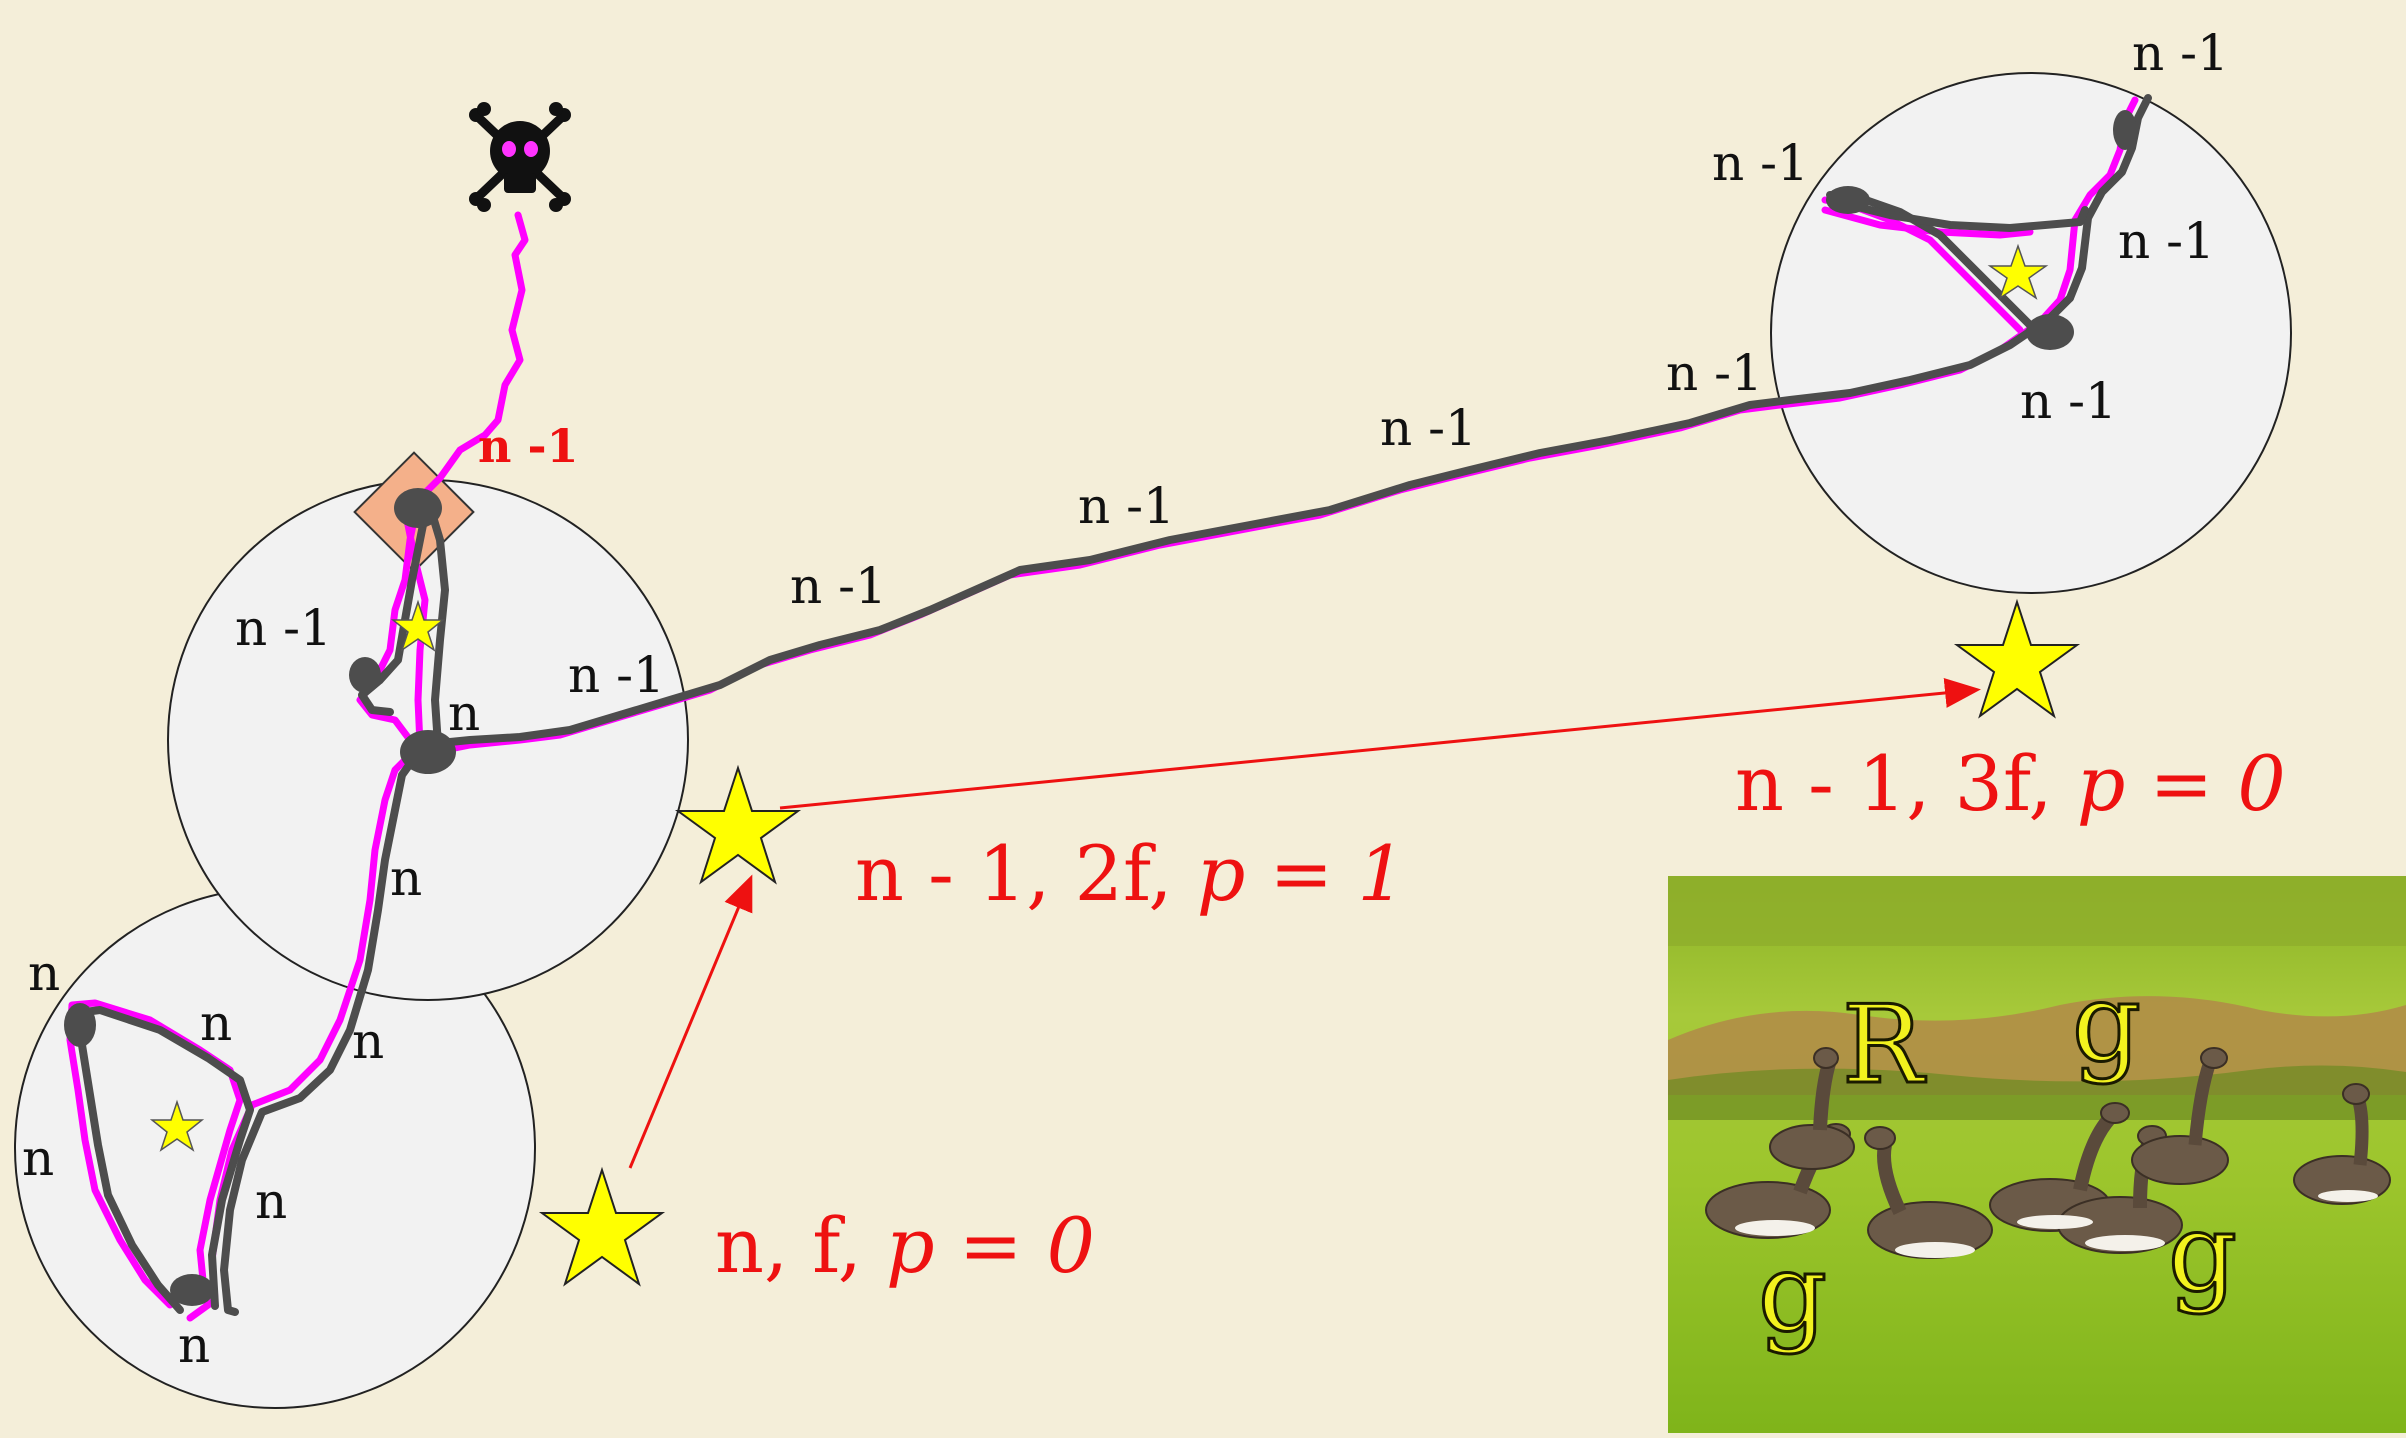 This screenshot has height=1438, width=2406. Describe the element at coordinates (528, 446) in the screenshot. I see `track-label-highlight: n -1` at that location.